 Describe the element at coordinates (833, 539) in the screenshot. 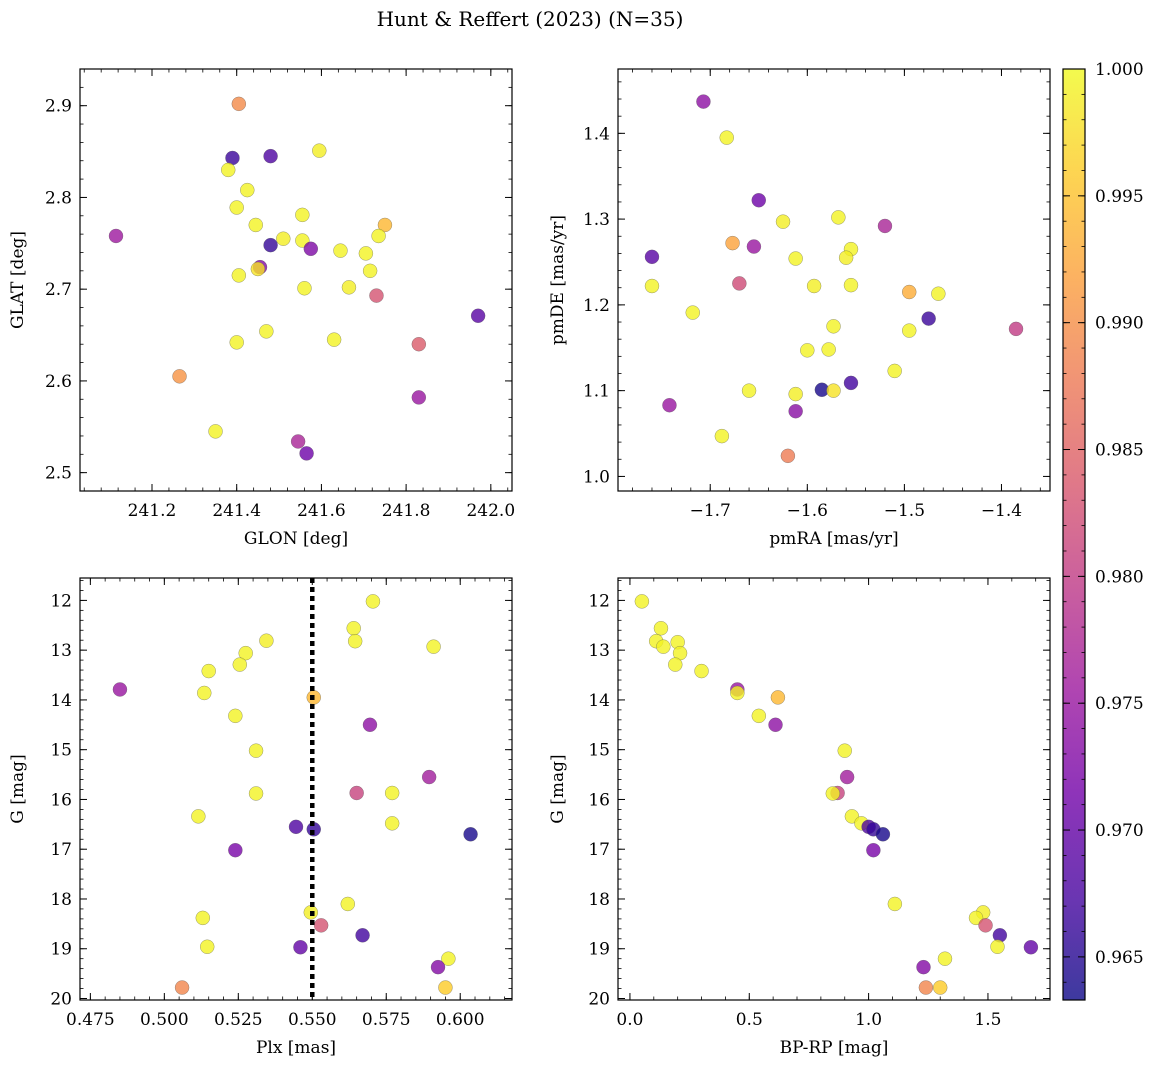

I see `x-axis-label: pmRA [mas/yr]` at that location.